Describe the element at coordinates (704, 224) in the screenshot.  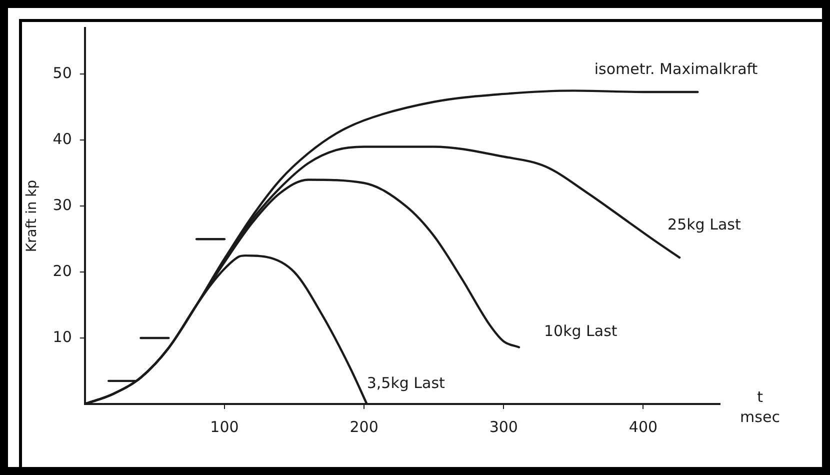
I see `series-label: 25kg Last` at that location.